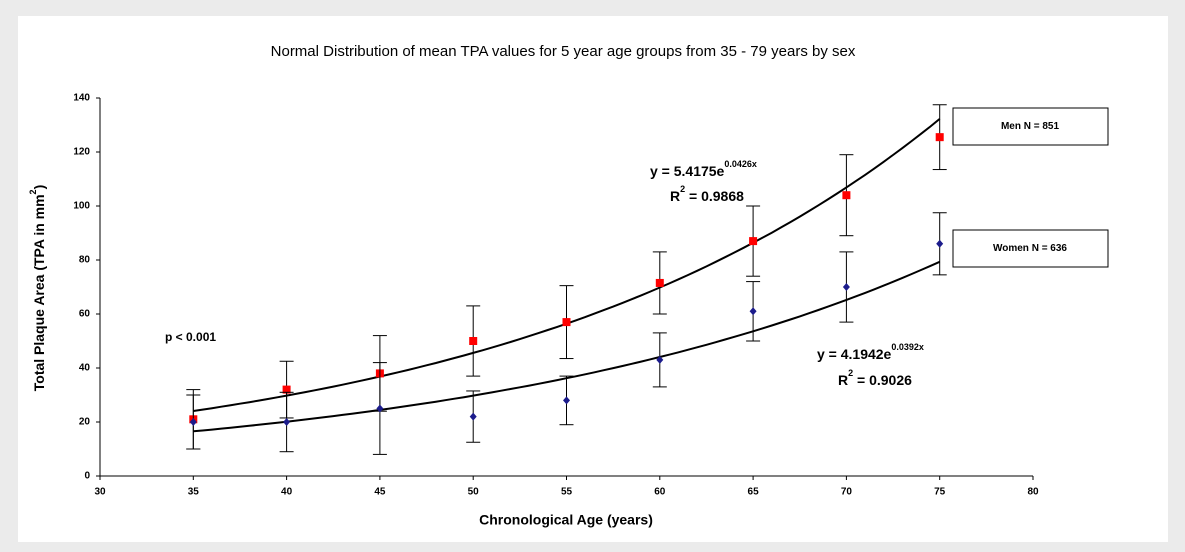 Image resolution: width=1185 pixels, height=552 pixels. Describe the element at coordinates (100, 492) in the screenshot. I see `x-tick-label: 30` at that location.